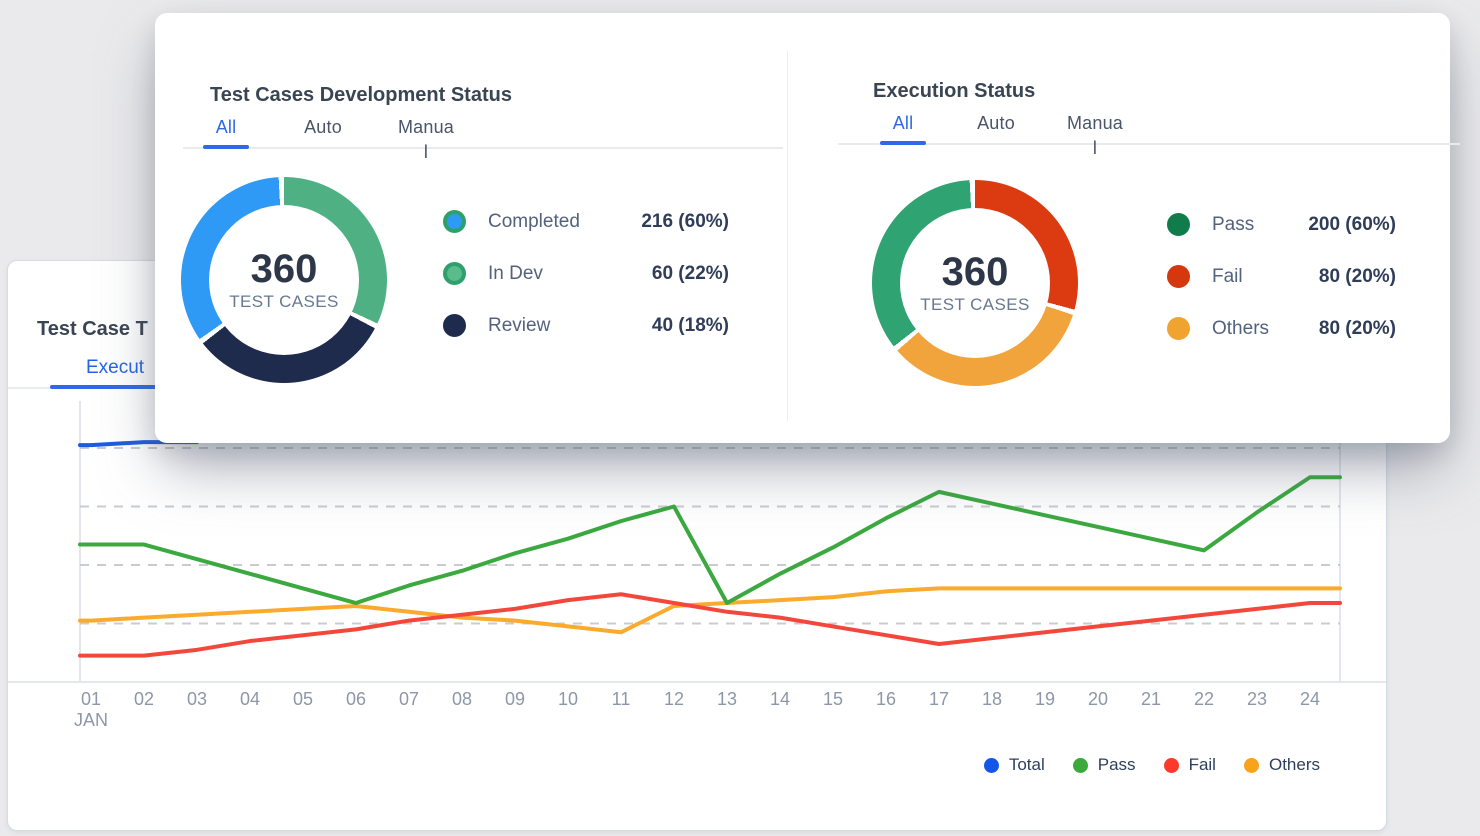 The image size is (1480, 836). Describe the element at coordinates (356, 699) in the screenshot. I see `x-axis-label: 06` at that location.